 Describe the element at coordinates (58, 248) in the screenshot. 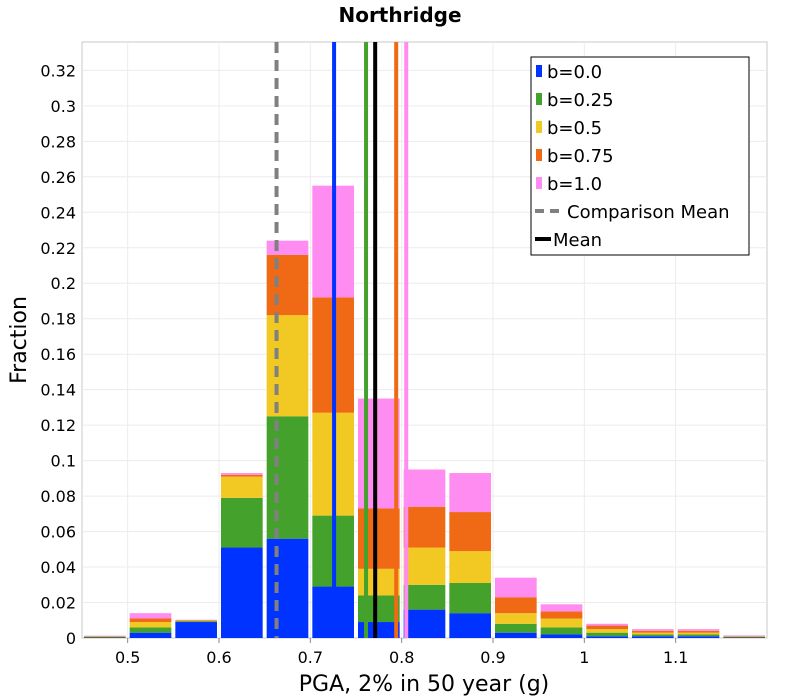

I see `y-tick-label: 0.22` at that location.